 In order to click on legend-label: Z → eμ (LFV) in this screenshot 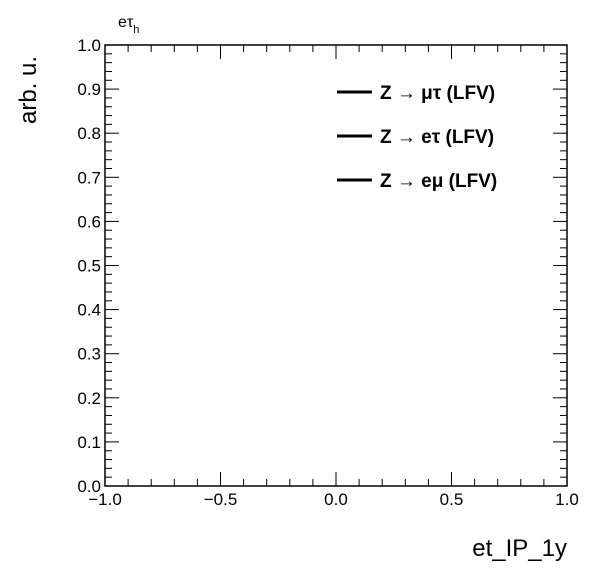, I will do `click(438, 181)`.